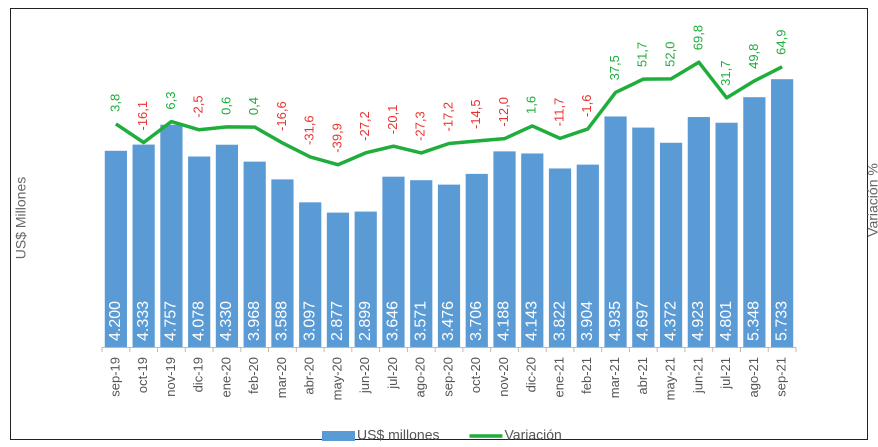 This screenshot has width=878, height=447. What do you see at coordinates (475, 114) in the screenshot?
I see `line-value-label: -14,5` at bounding box center [475, 114].